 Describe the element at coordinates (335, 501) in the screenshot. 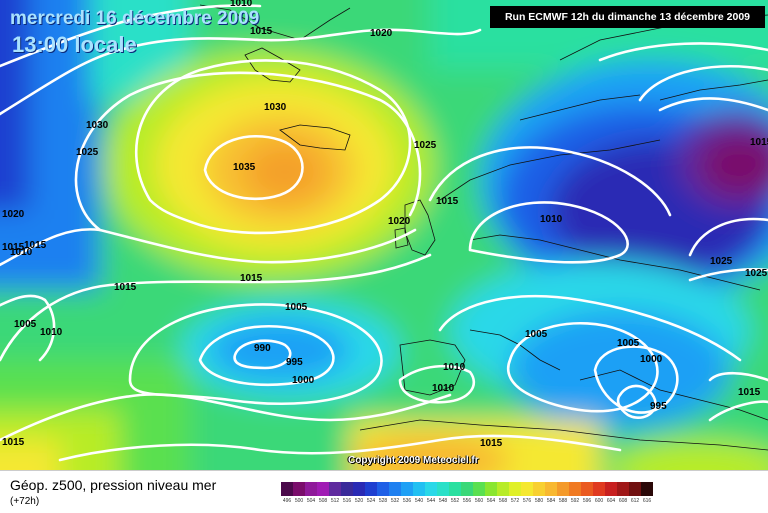

I see `color-scale-label: 512` at that location.